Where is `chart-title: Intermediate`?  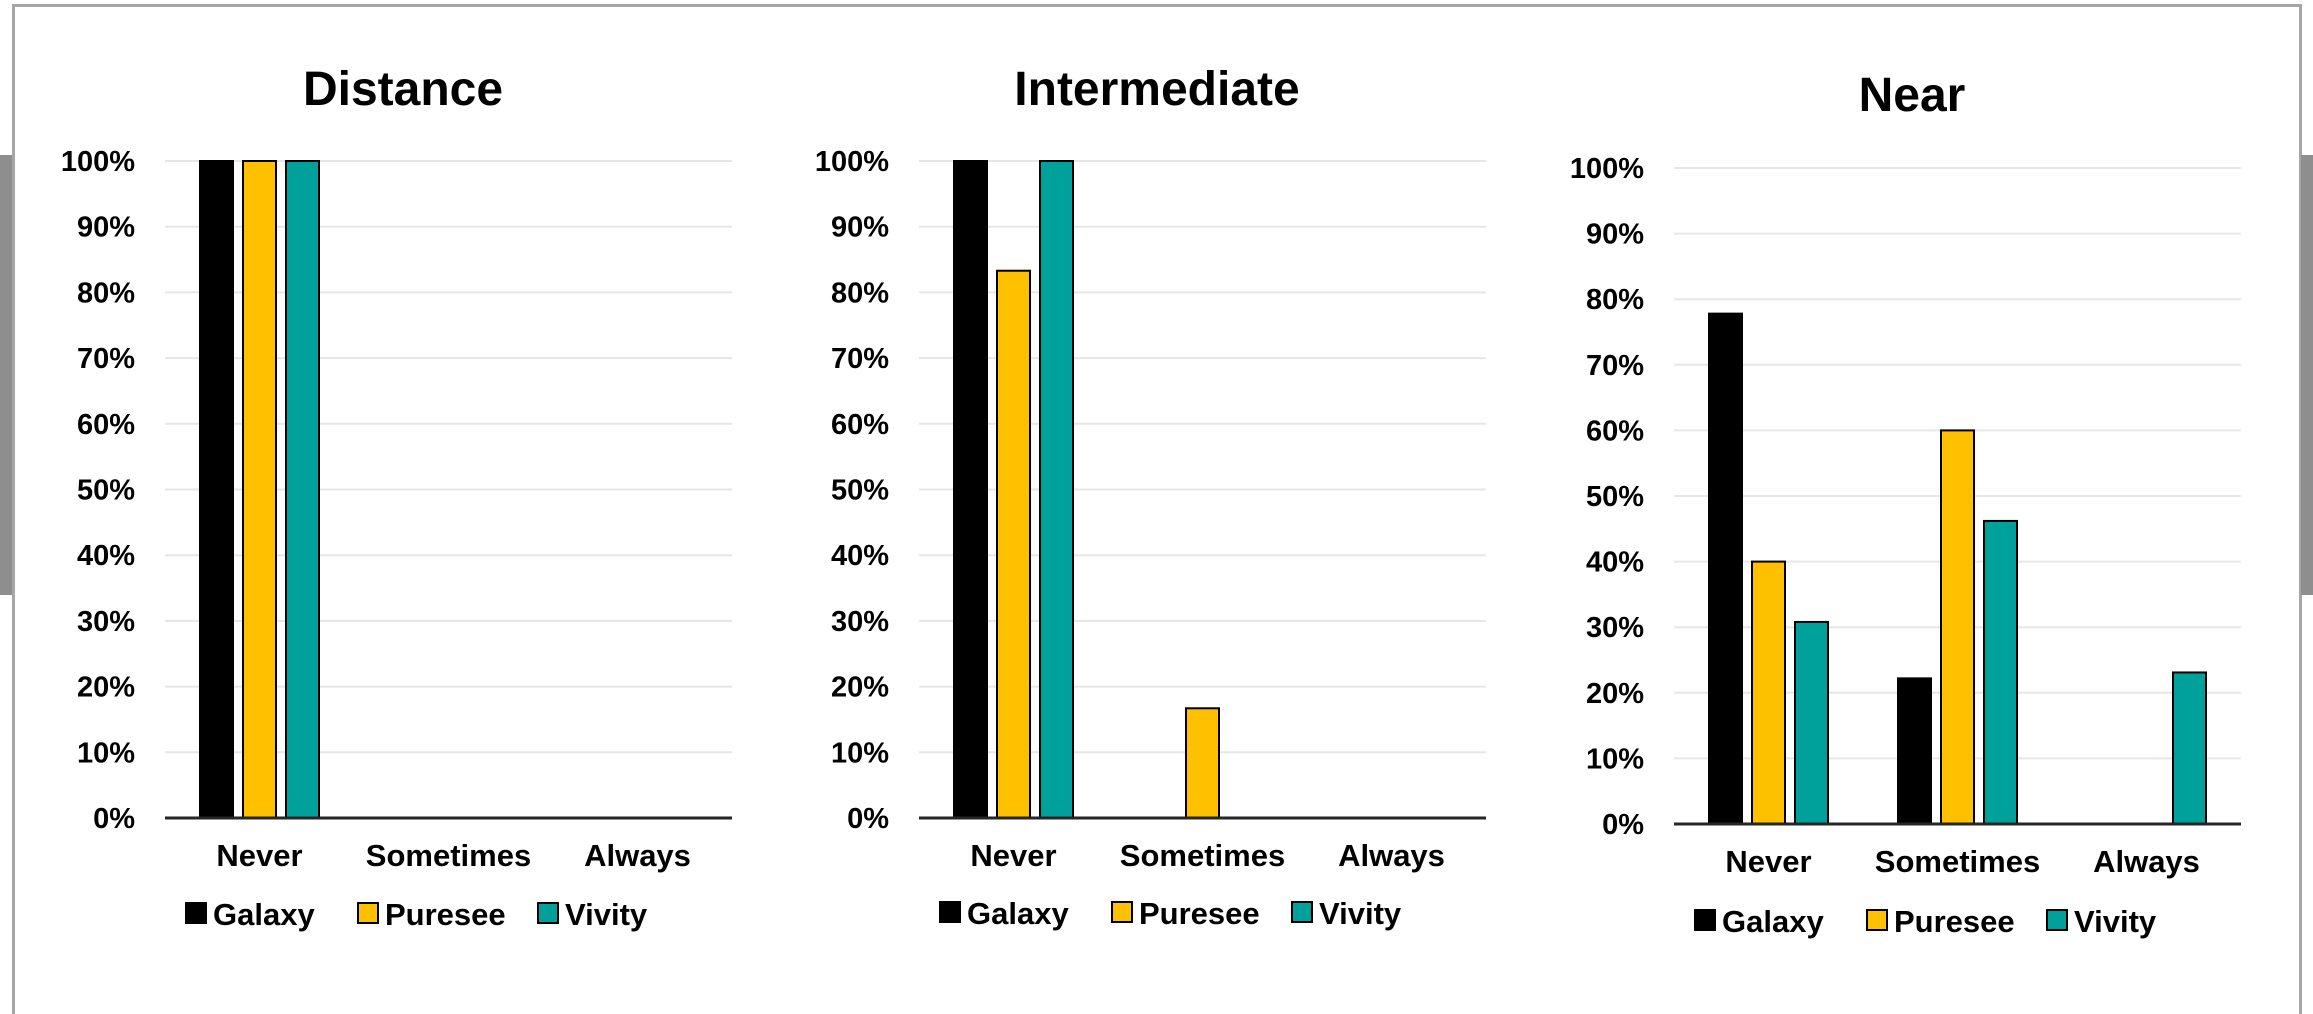 chart-title: Intermediate is located at coordinates (1156, 89).